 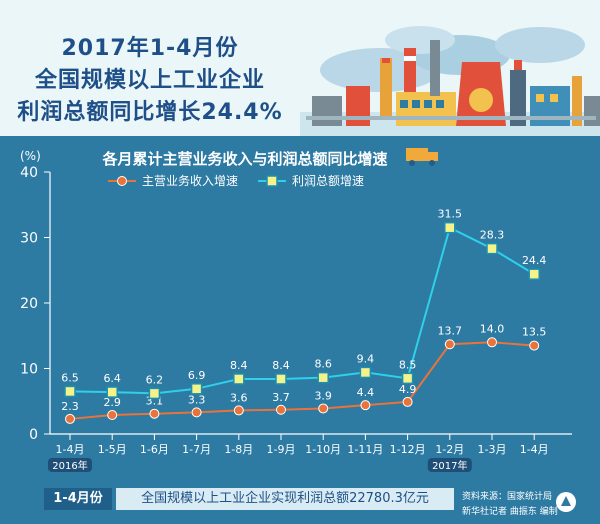 I want to click on data-source: 资料来源：国家统计局, so click(x=507, y=497).